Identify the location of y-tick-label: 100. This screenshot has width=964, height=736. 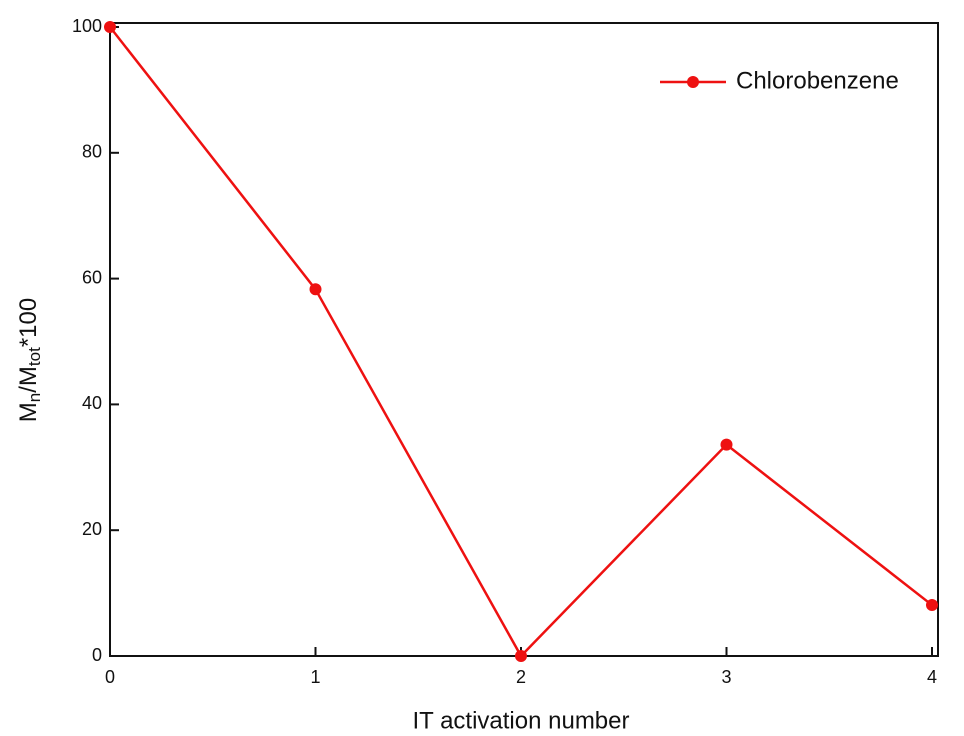
(87, 26).